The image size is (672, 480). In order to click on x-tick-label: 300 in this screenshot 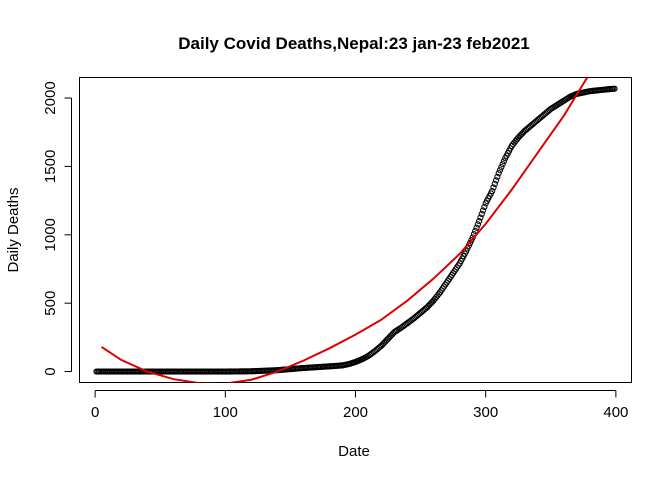, I will do `click(485, 412)`.